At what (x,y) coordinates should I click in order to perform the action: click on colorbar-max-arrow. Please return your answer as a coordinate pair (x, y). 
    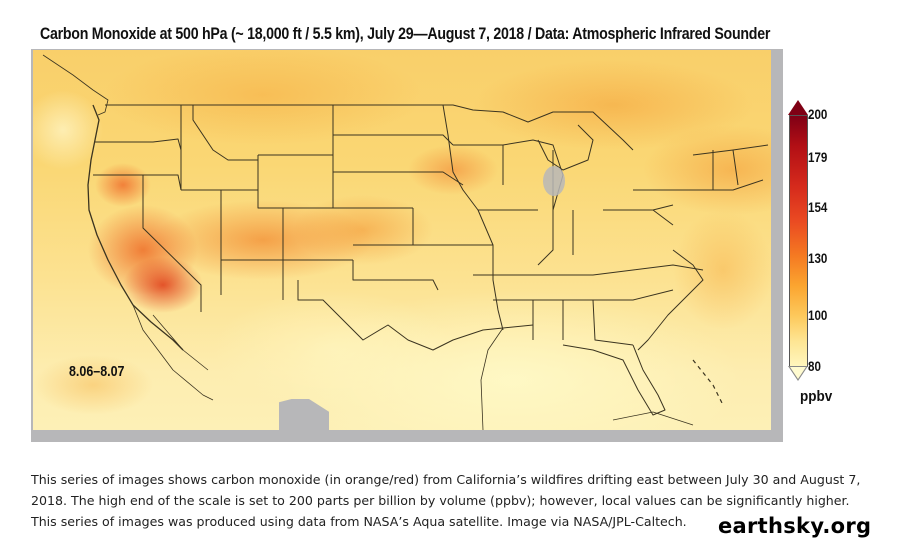
    Looking at the image, I should click on (798, 107).